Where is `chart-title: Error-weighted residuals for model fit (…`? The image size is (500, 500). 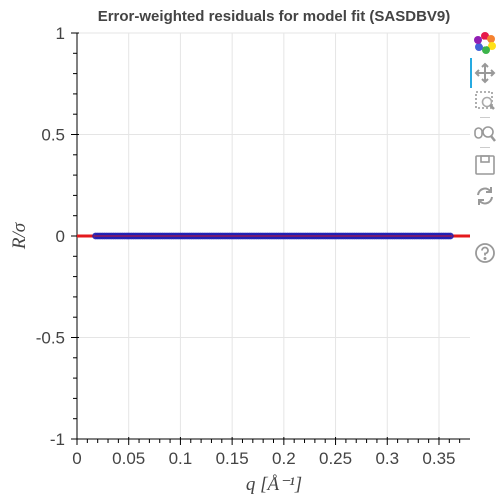
chart-title: Error-weighted residuals for model fit (… is located at coordinates (274, 16).